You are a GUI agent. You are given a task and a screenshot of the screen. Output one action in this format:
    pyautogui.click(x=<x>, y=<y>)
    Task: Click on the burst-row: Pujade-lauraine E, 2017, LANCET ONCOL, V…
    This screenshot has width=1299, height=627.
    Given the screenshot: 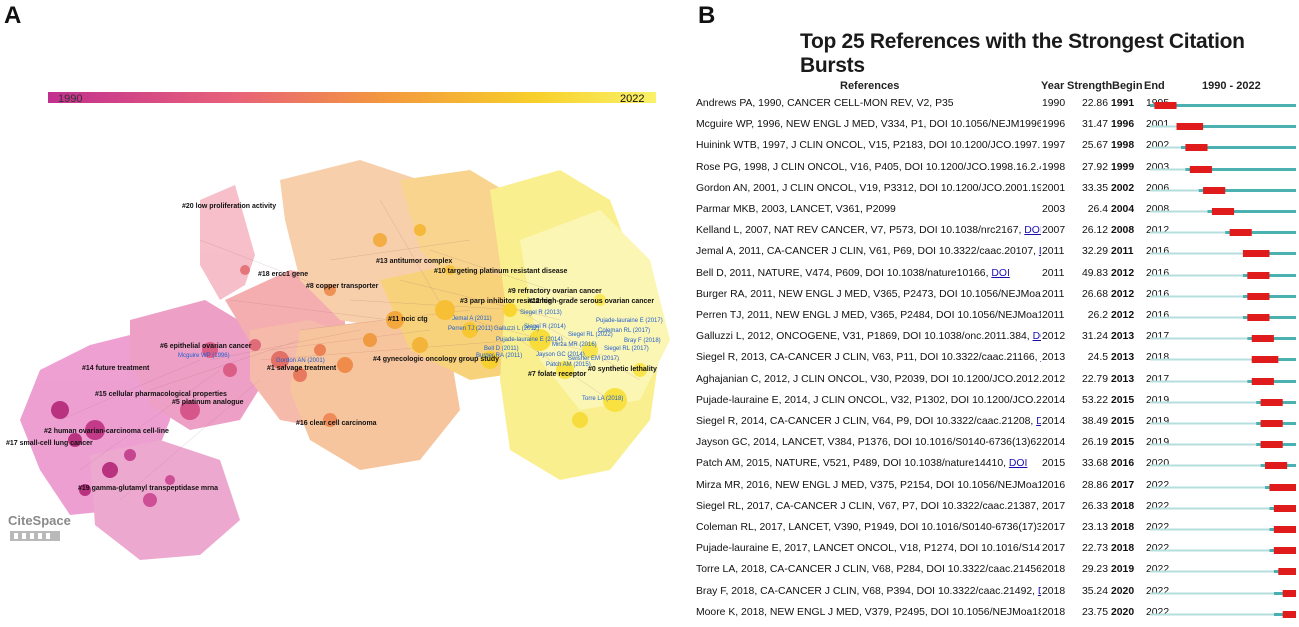 What is the action you would take?
    pyautogui.click(x=994, y=550)
    